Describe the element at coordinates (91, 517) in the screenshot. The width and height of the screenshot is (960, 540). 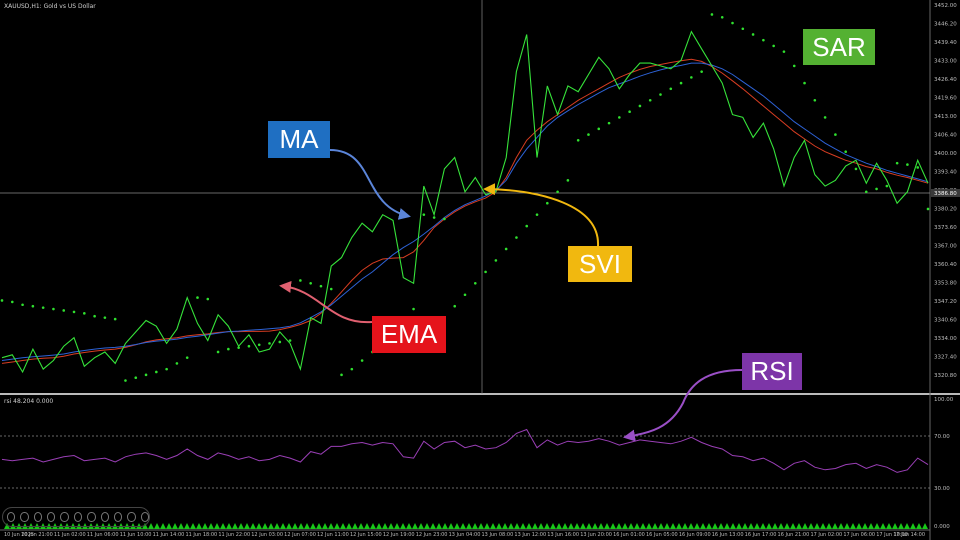
I see `box-icon` at that location.